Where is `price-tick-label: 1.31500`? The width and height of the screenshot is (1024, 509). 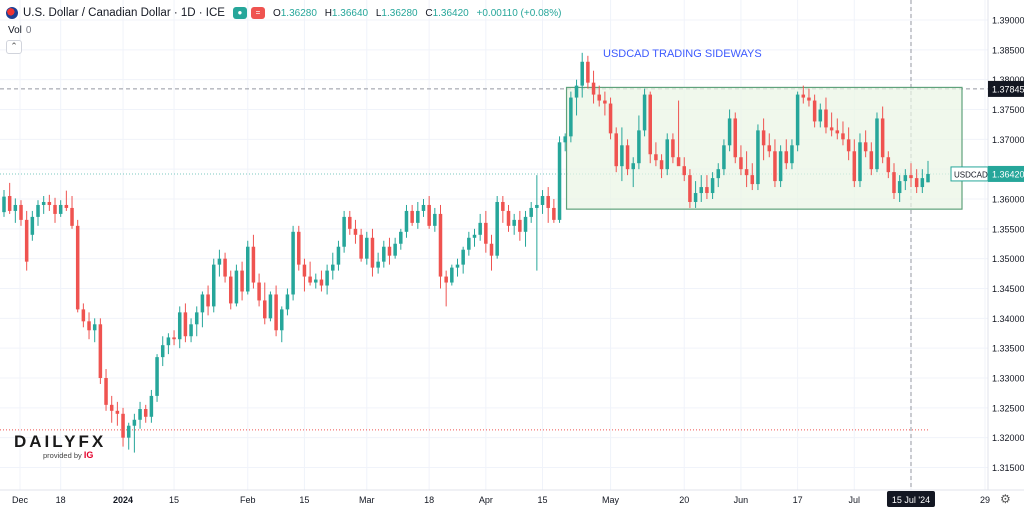
price-tick-label: 1.31500 is located at coordinates (1008, 468).